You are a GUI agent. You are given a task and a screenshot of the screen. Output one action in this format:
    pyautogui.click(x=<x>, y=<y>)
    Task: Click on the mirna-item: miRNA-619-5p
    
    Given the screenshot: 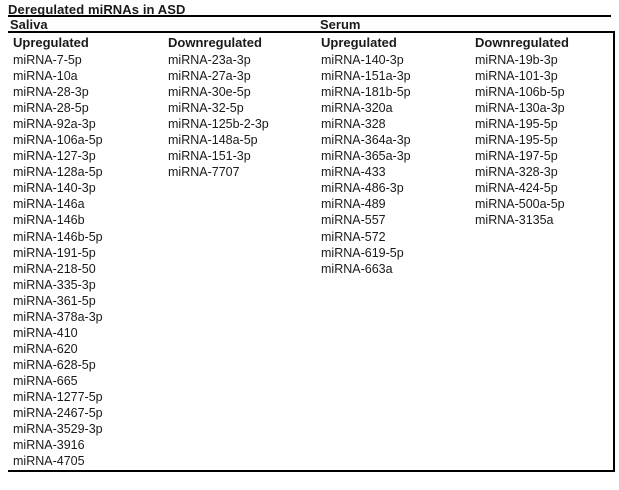 What is the action you would take?
    pyautogui.click(x=362, y=252)
    